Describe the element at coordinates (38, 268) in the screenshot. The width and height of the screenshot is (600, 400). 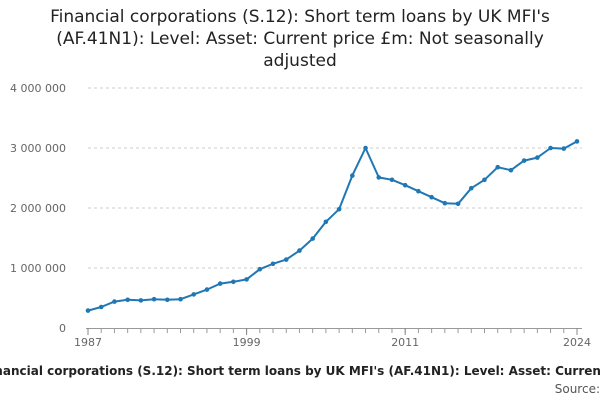
I see `y-tick-label: 1 000 000` at that location.